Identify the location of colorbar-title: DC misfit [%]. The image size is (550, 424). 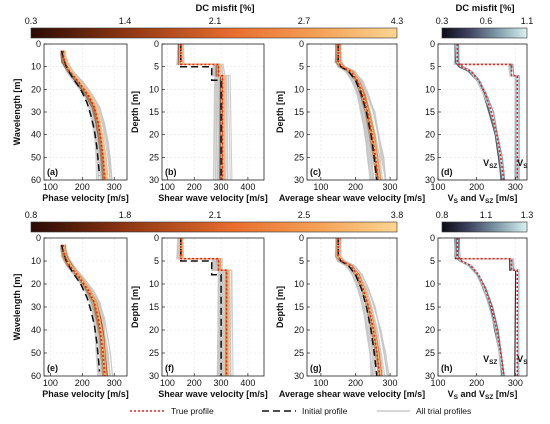
(484, 8).